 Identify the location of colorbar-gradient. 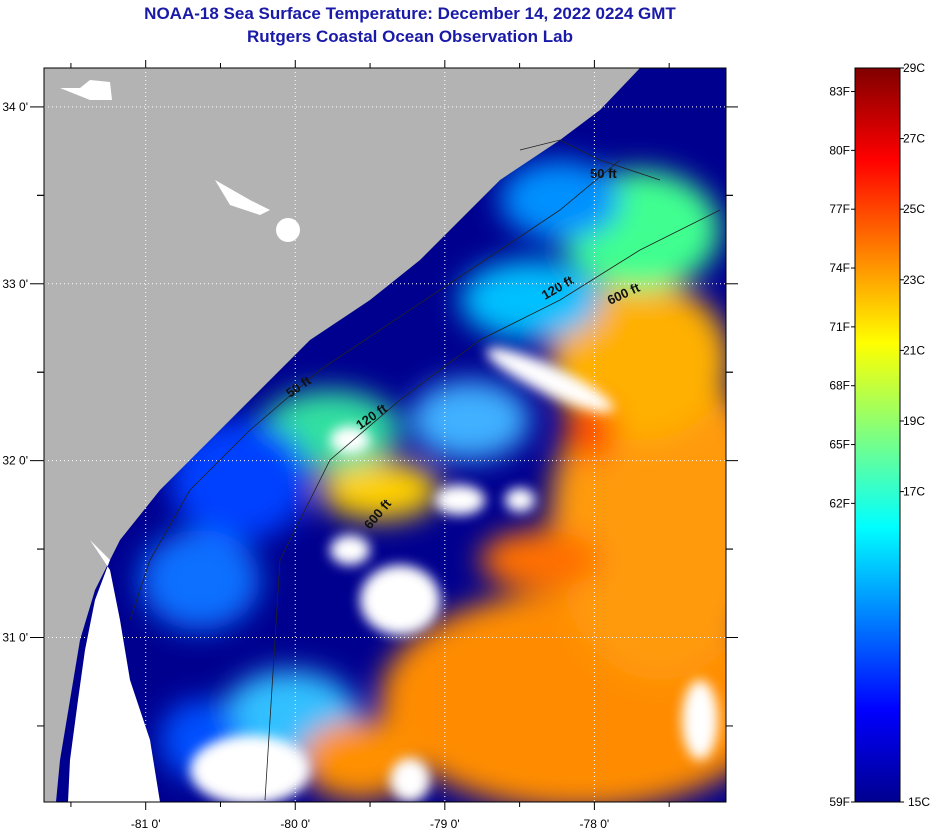
(877, 435).